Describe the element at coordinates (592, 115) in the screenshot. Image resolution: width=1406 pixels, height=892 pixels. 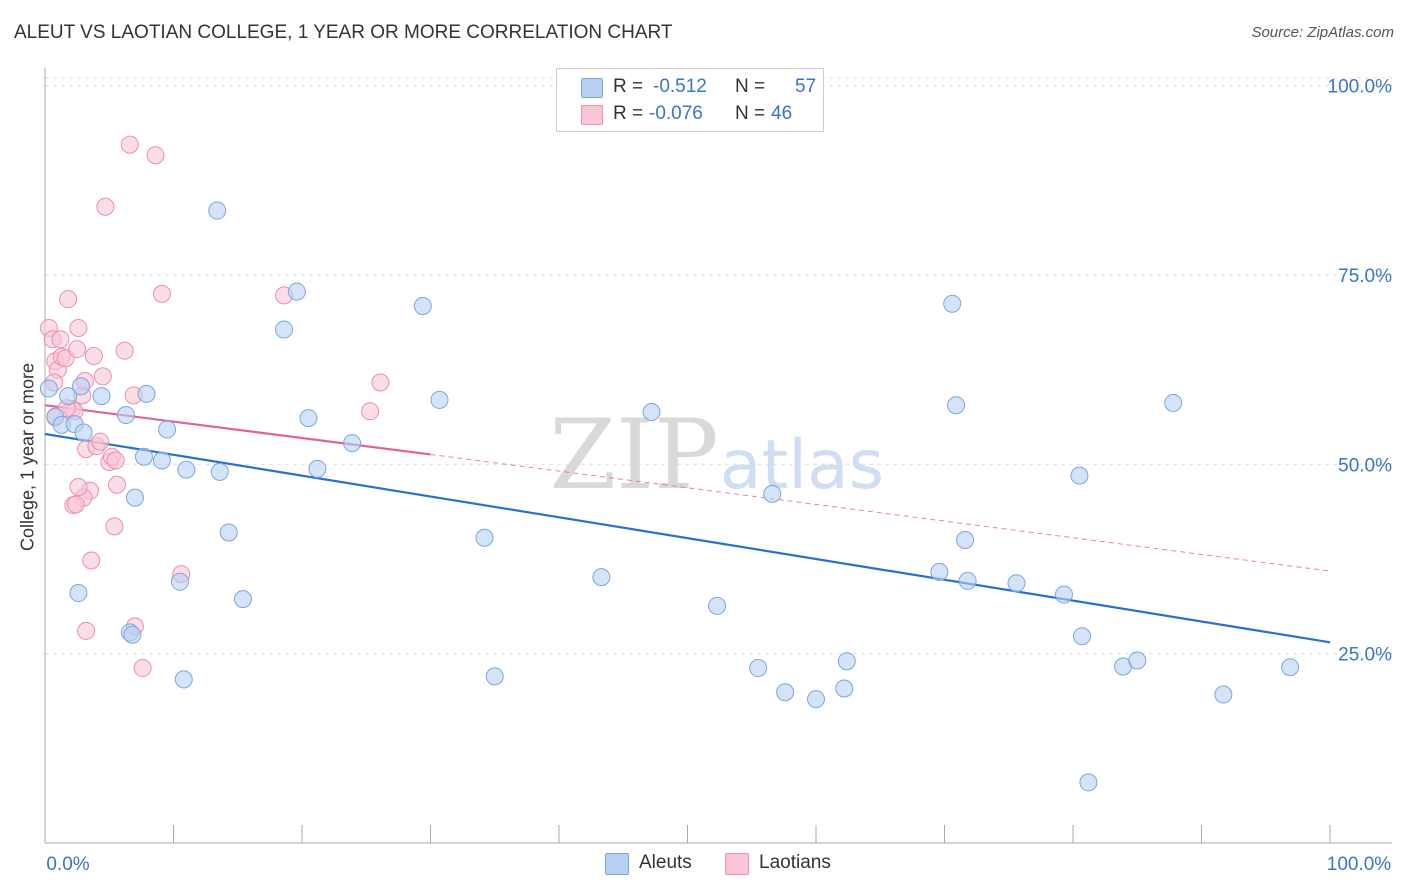
I see `laotians-swatch` at that location.